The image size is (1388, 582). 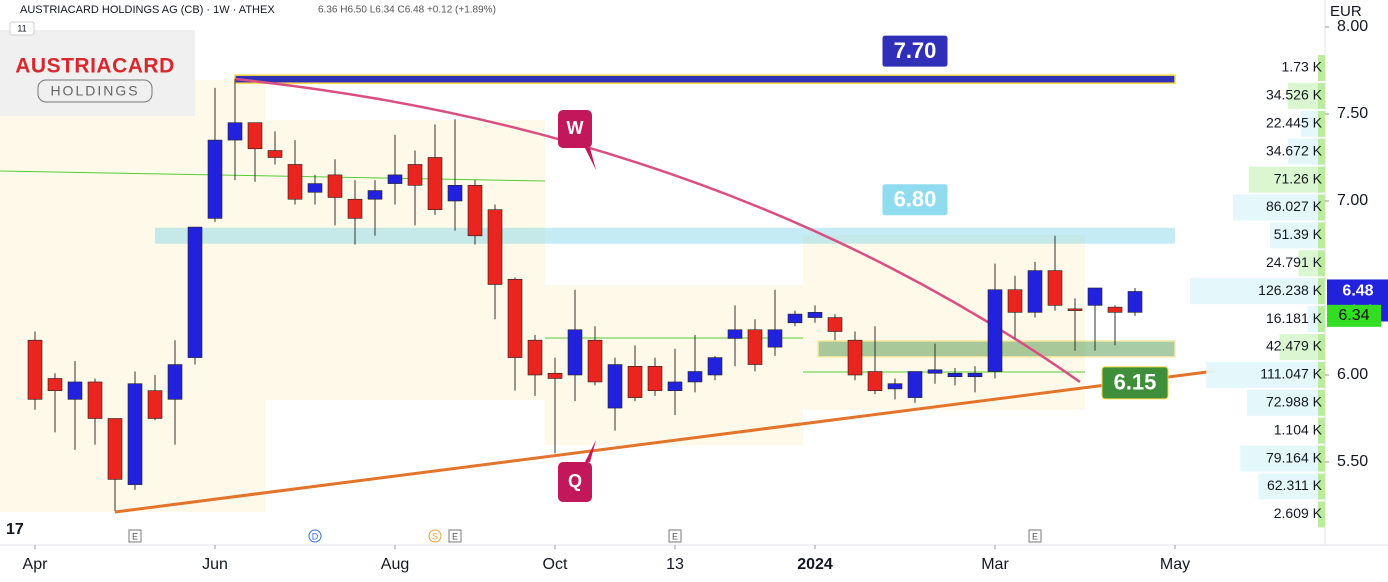 I want to click on event-label: E, so click(x=1035, y=536).